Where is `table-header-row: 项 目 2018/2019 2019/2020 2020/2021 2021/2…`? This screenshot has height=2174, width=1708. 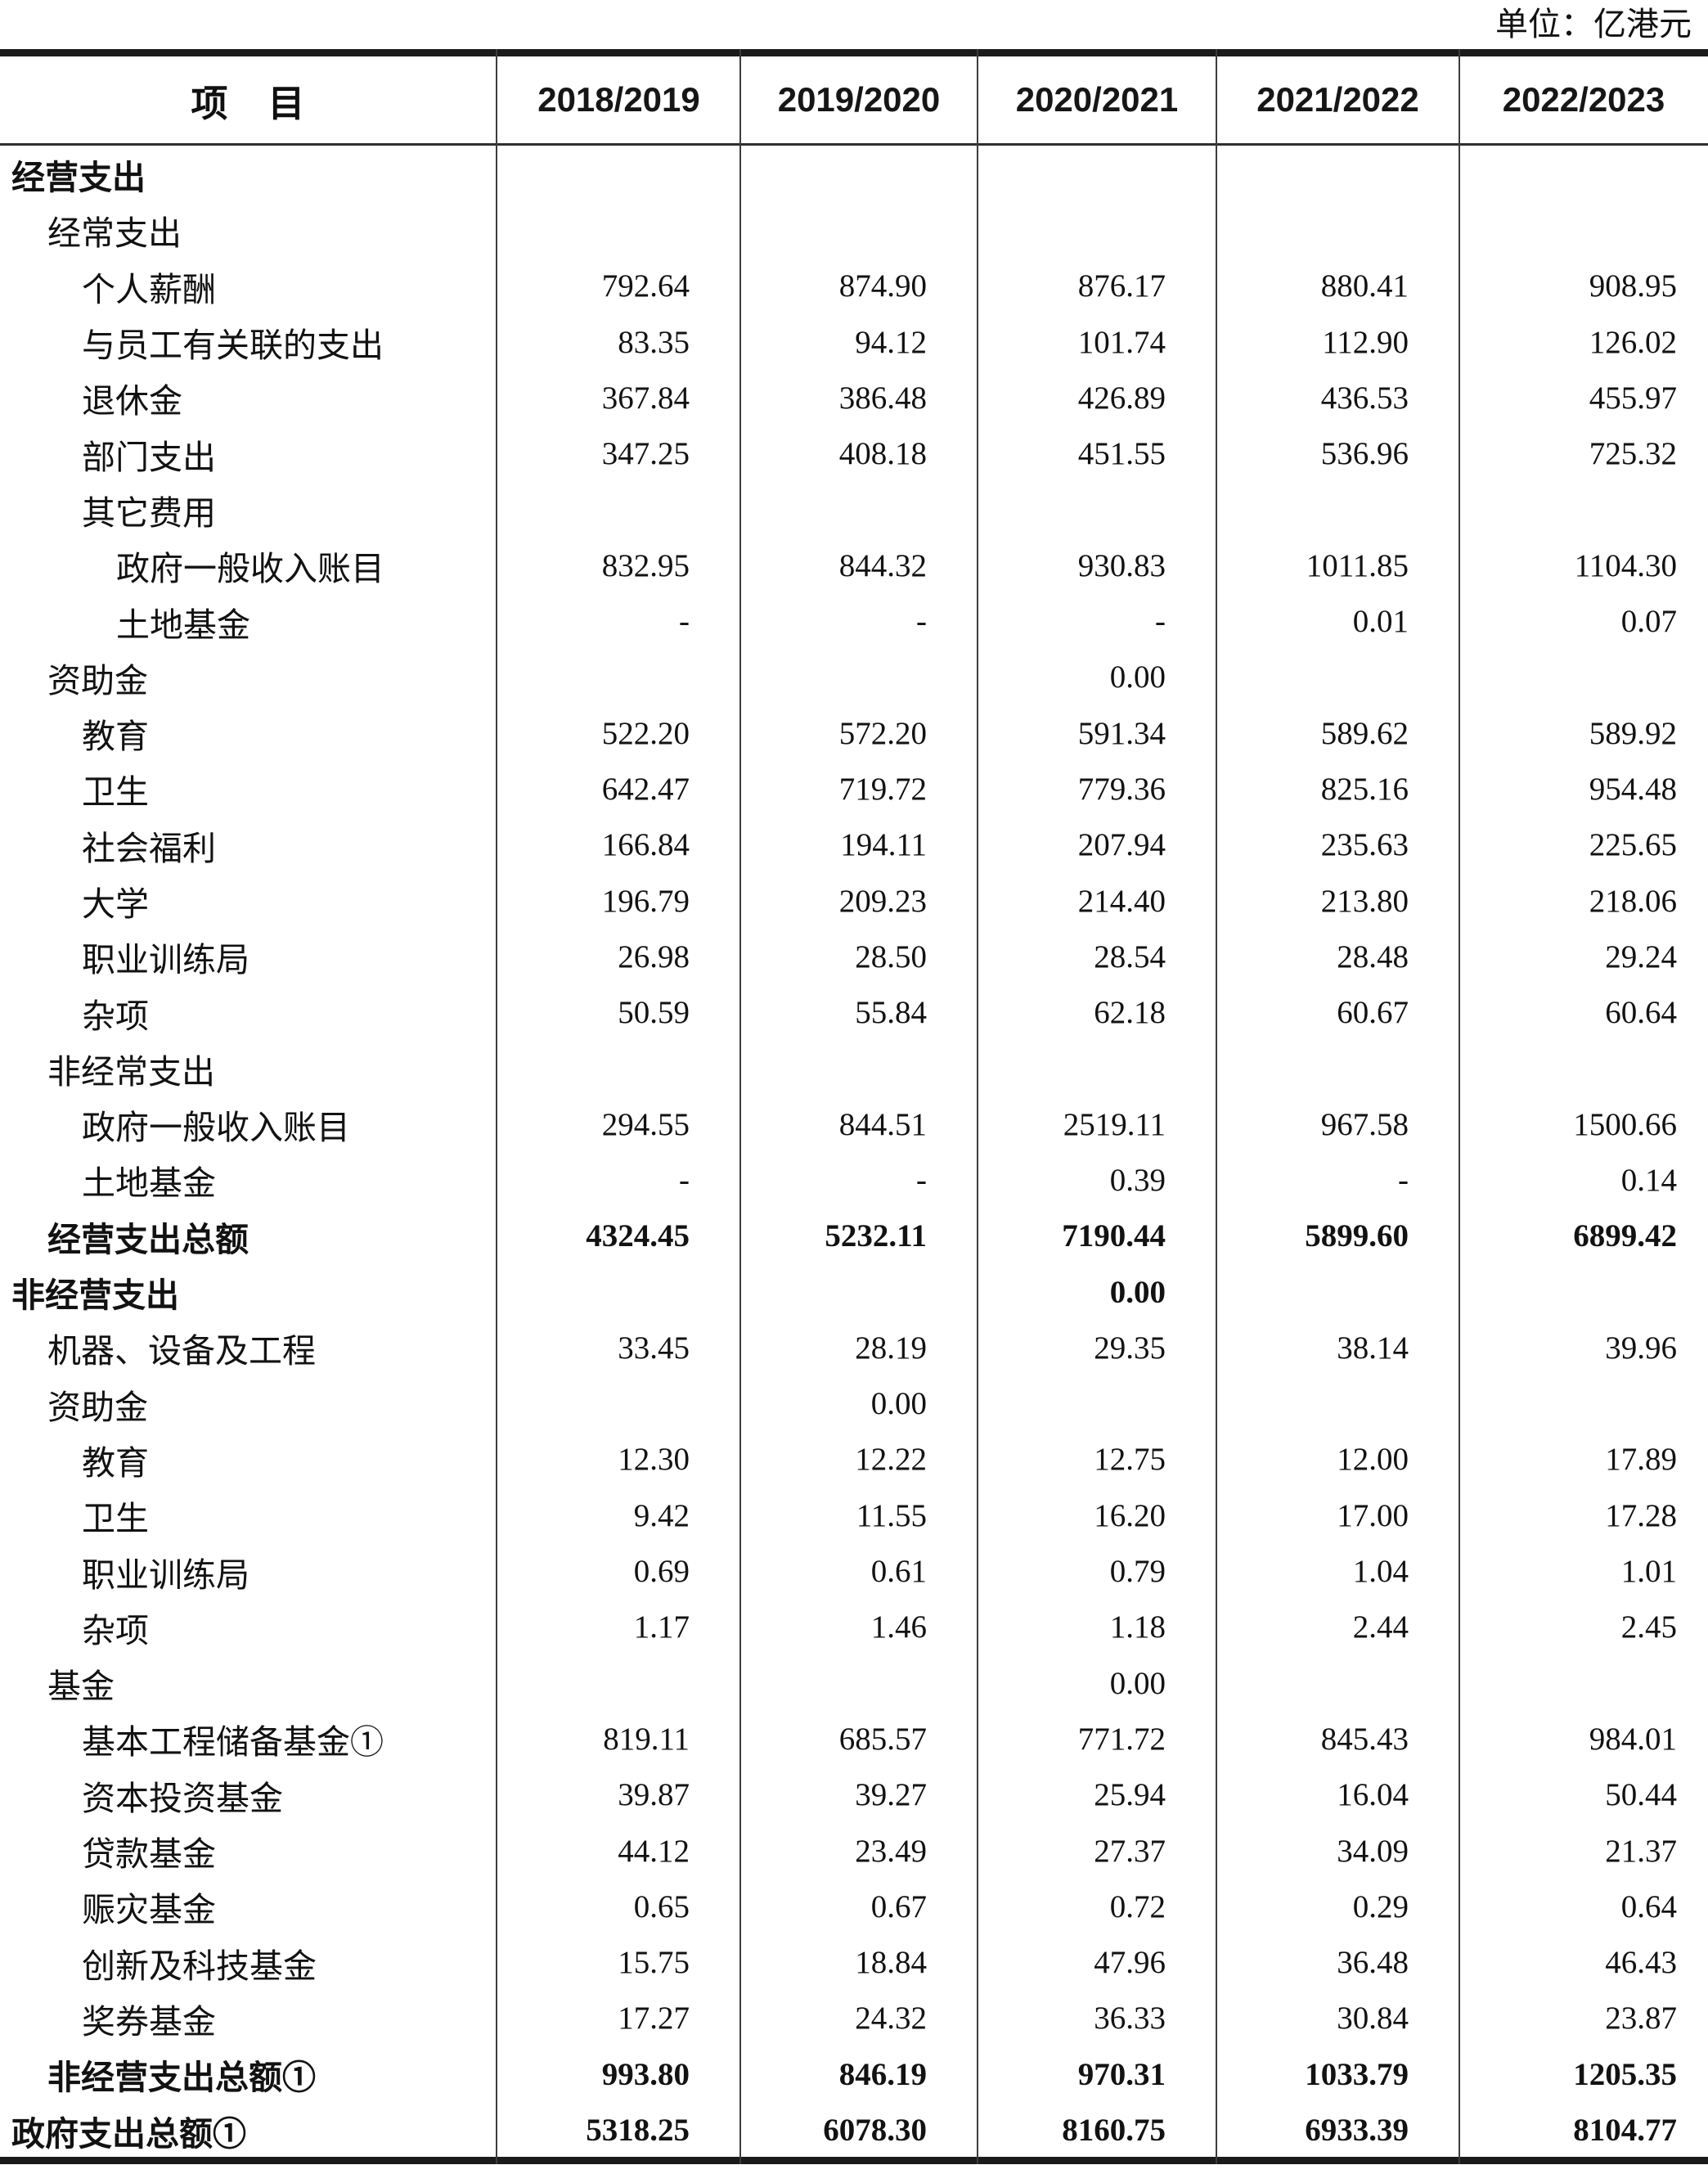
table-header-row: 项 目 2018/2019 2019/2020 2020/2021 2021/2… is located at coordinates (854, 99).